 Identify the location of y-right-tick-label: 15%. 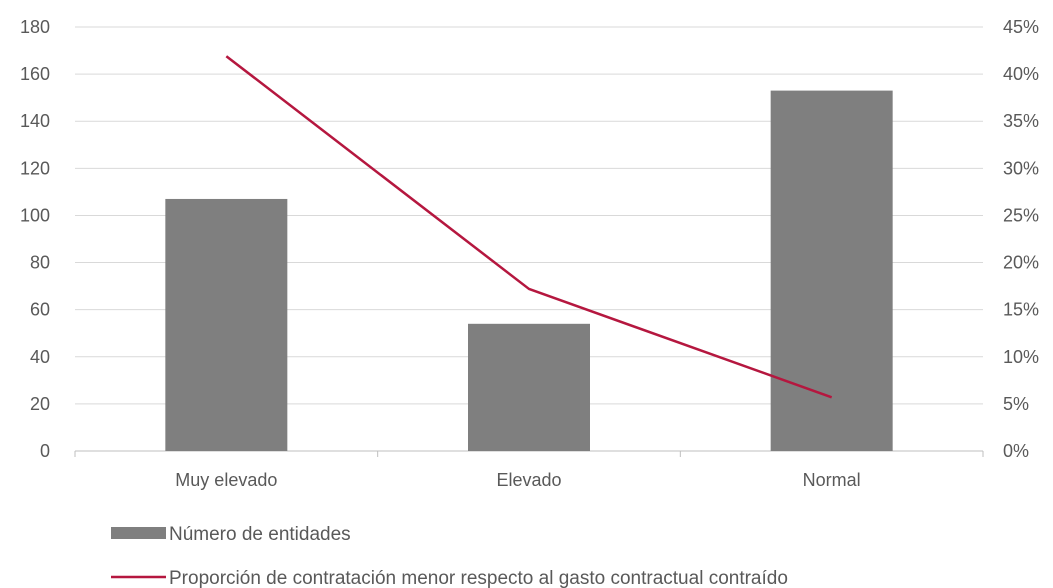
(1021, 310).